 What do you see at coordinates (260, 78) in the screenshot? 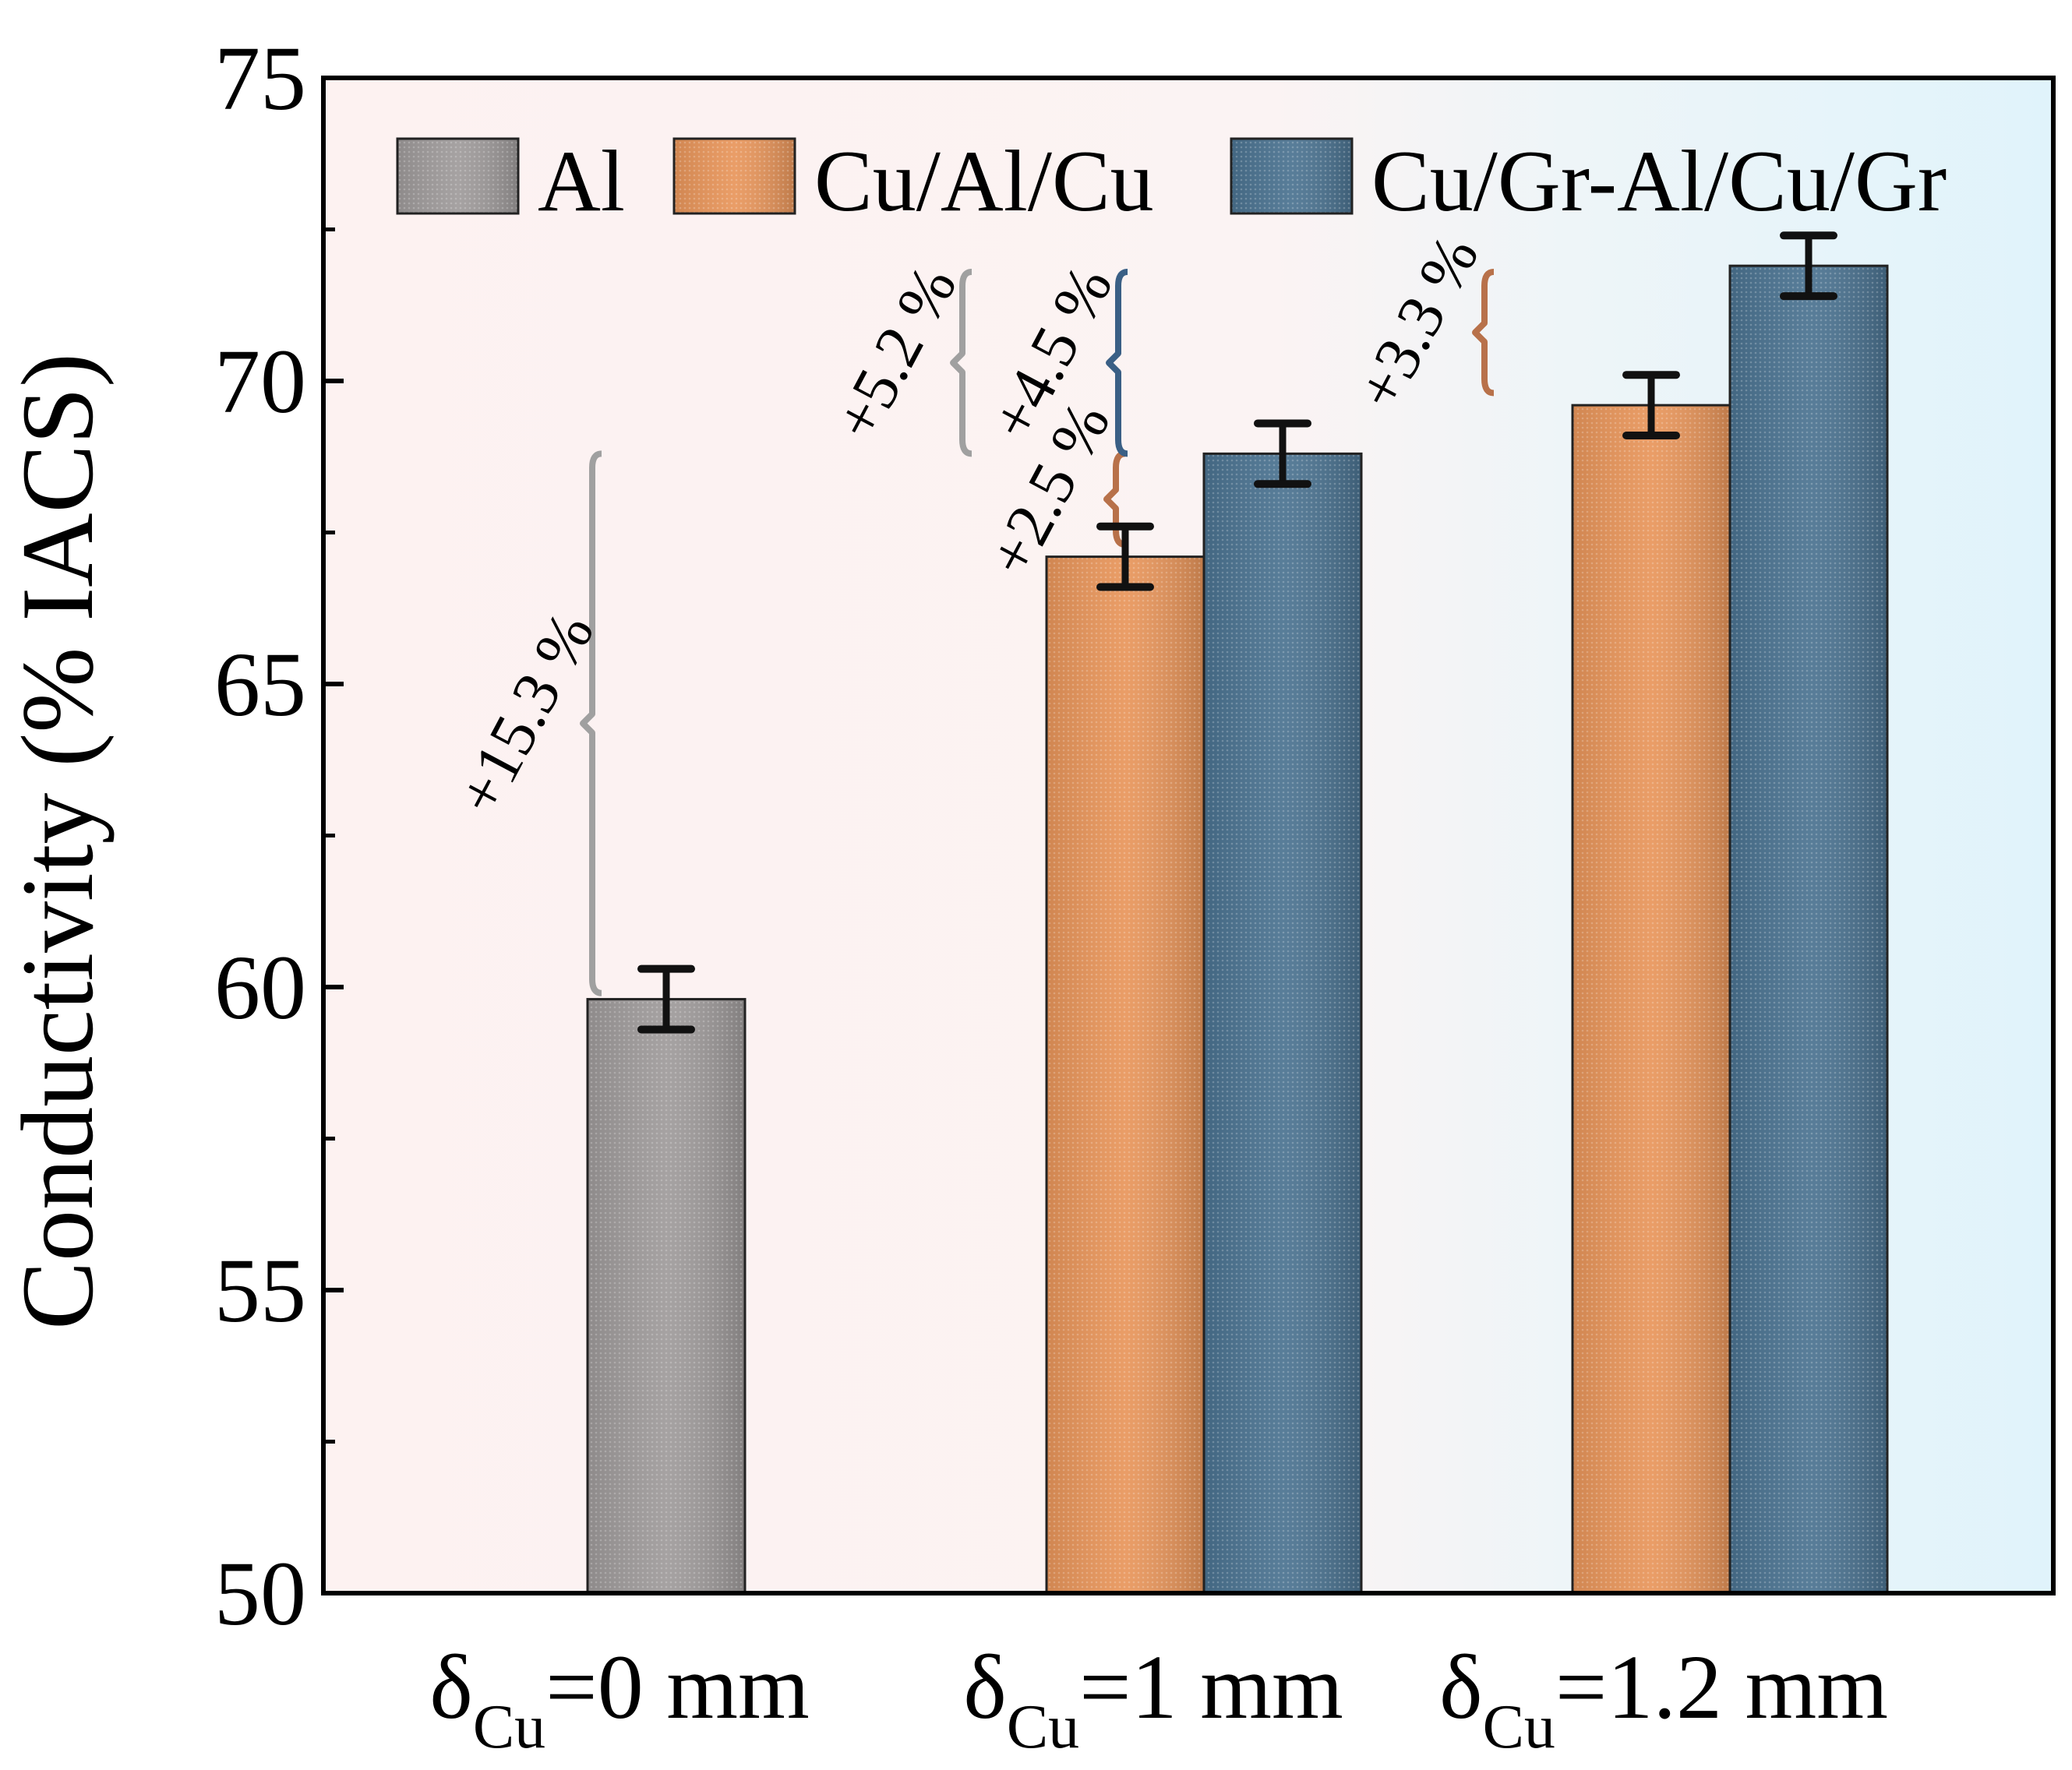
I see `y-tick-label: 75` at bounding box center [260, 78].